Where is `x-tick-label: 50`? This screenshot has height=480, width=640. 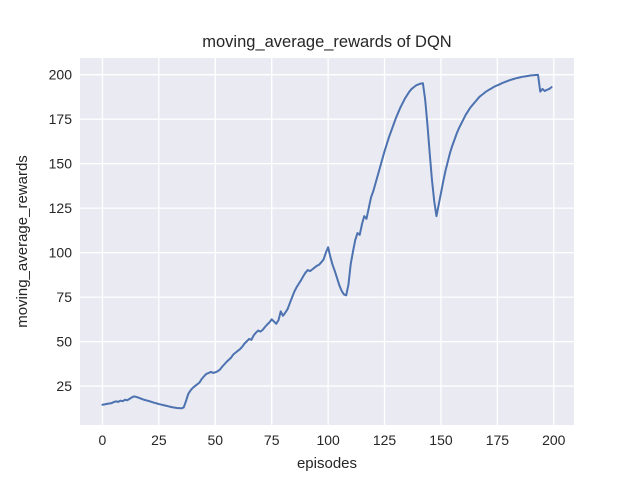
x-tick-label: 50 is located at coordinates (216, 440).